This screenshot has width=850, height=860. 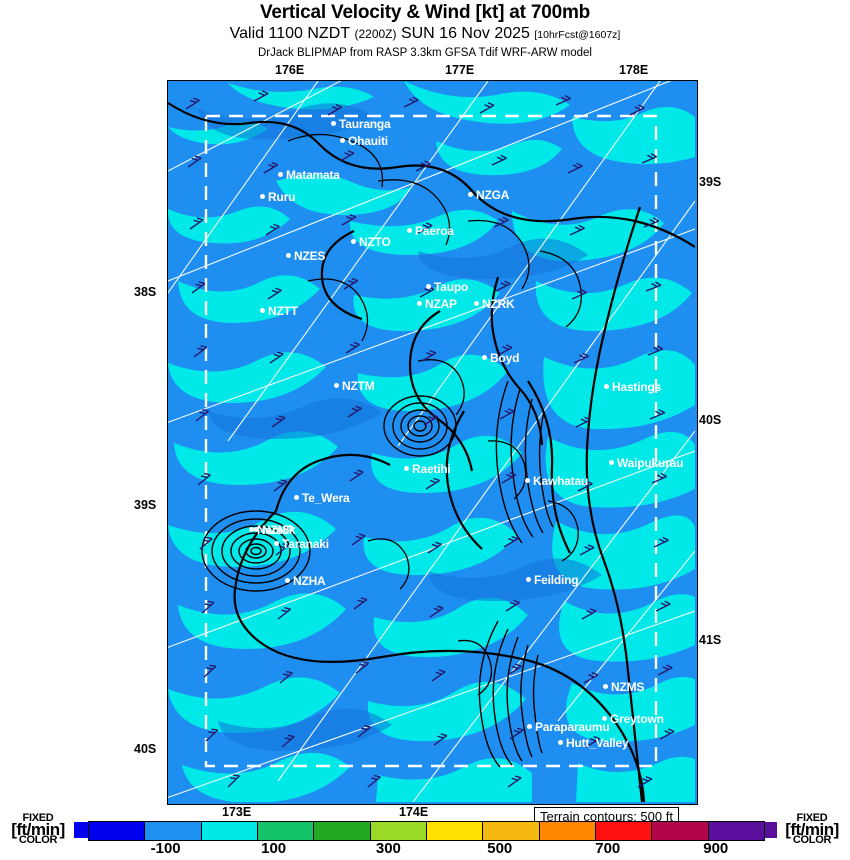 I want to click on colorbar-unit-label-right: [ft/min], so click(x=812, y=829).